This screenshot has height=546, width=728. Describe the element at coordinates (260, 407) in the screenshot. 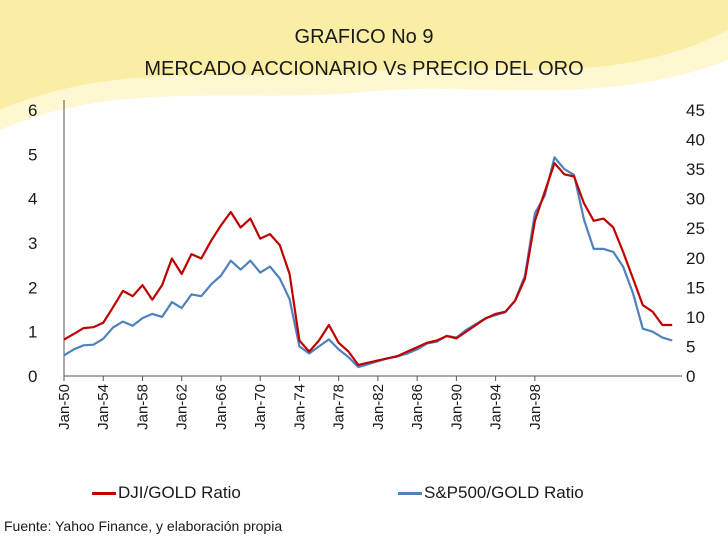

I see `x-tick-label: Jan-70` at that location.